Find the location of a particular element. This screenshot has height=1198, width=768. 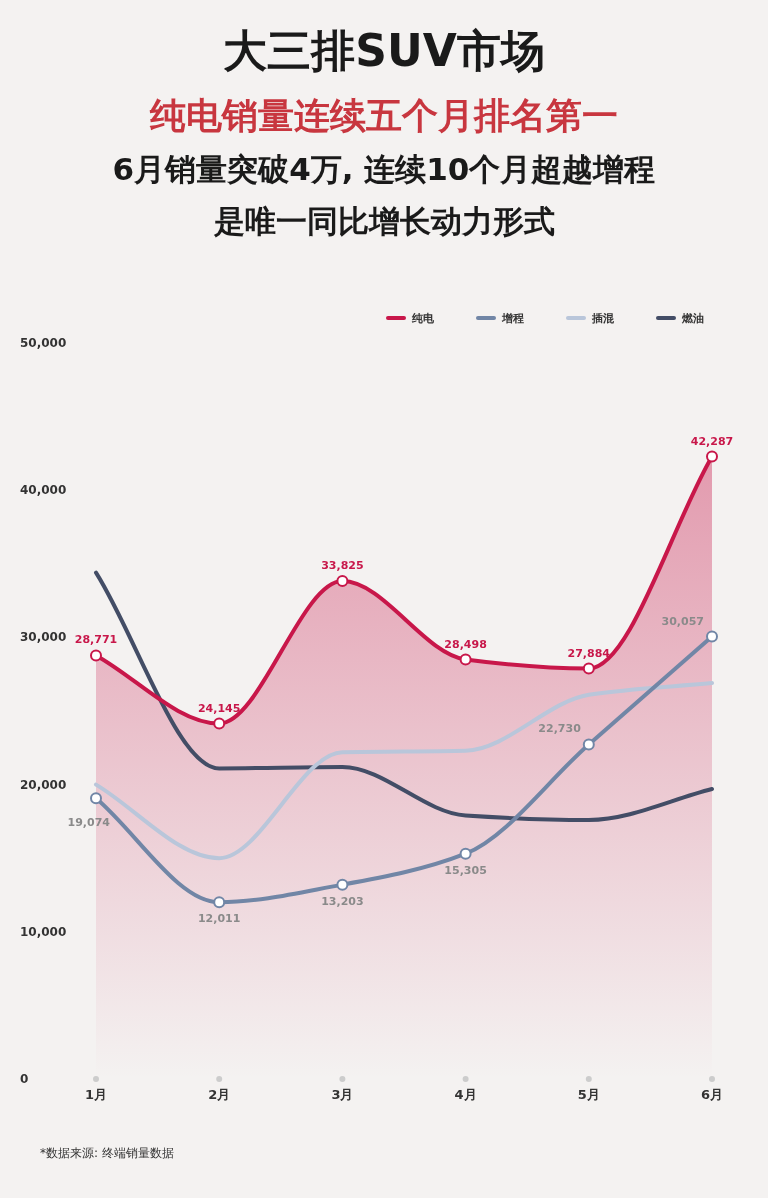

x-tick-label: 3月 is located at coordinates (342, 1094).